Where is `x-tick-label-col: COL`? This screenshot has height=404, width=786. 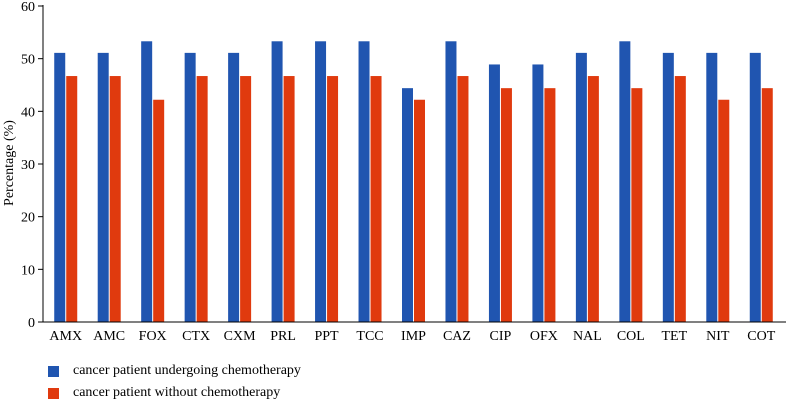
x-tick-label-col: COL is located at coordinates (631, 336).